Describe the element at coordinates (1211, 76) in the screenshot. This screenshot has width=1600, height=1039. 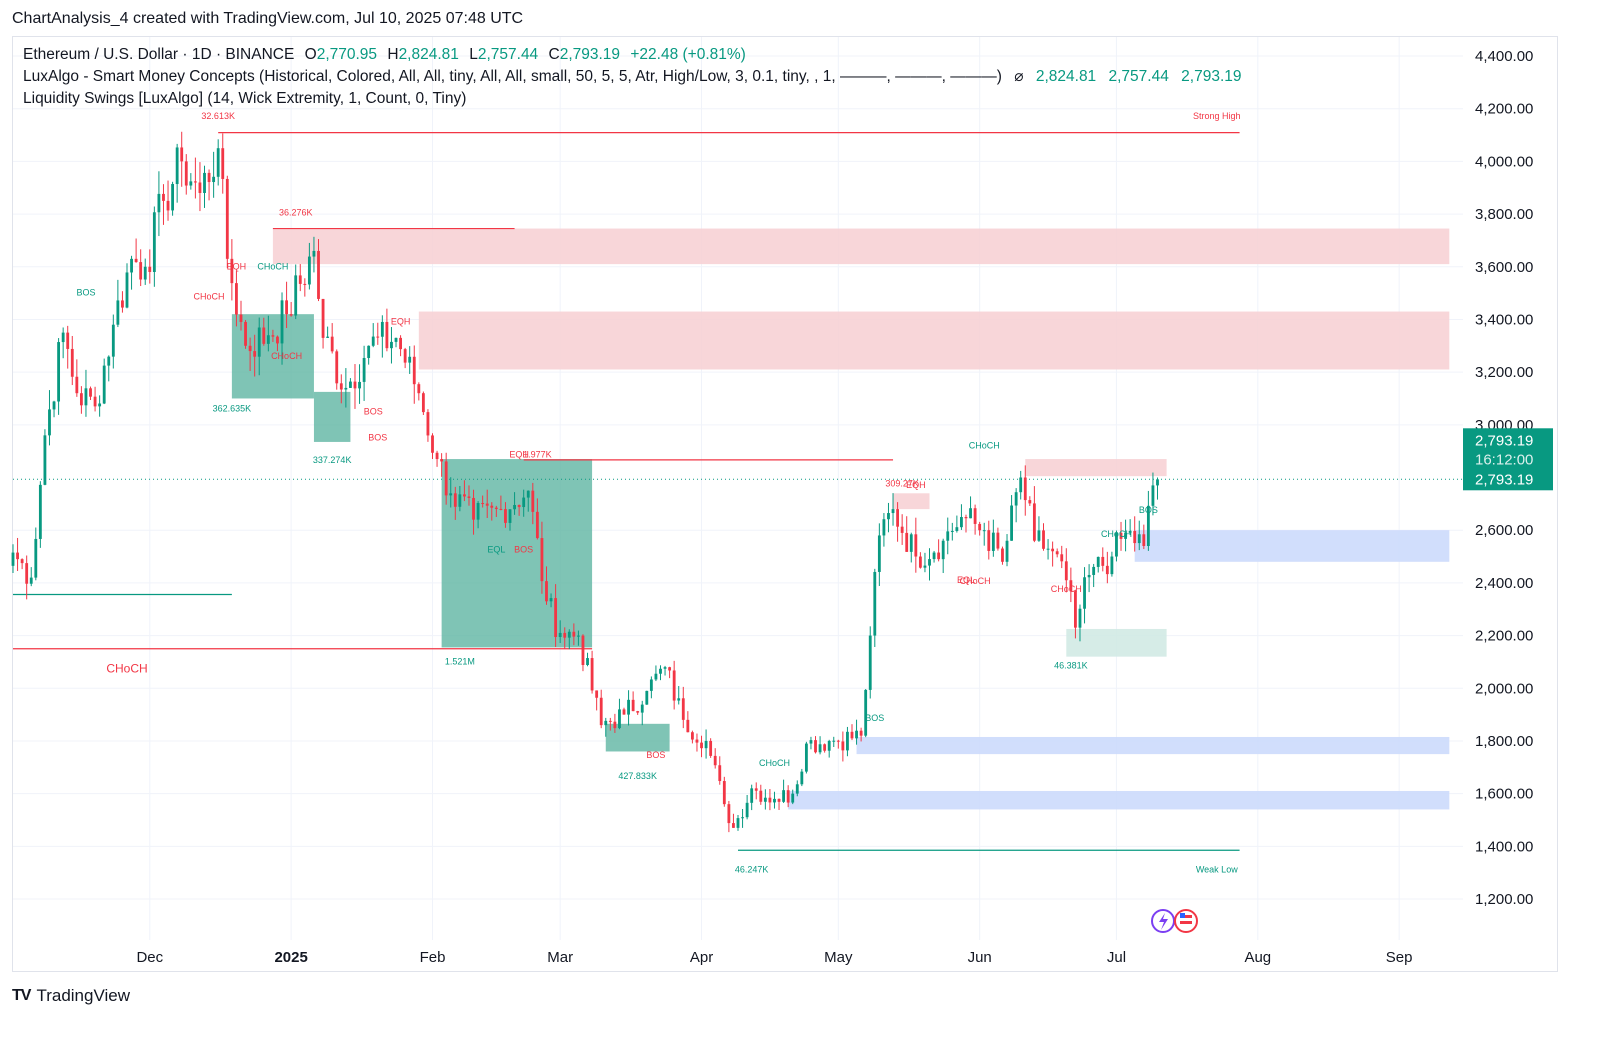
I see `indicator-smc-value-3: 2,793.19` at that location.